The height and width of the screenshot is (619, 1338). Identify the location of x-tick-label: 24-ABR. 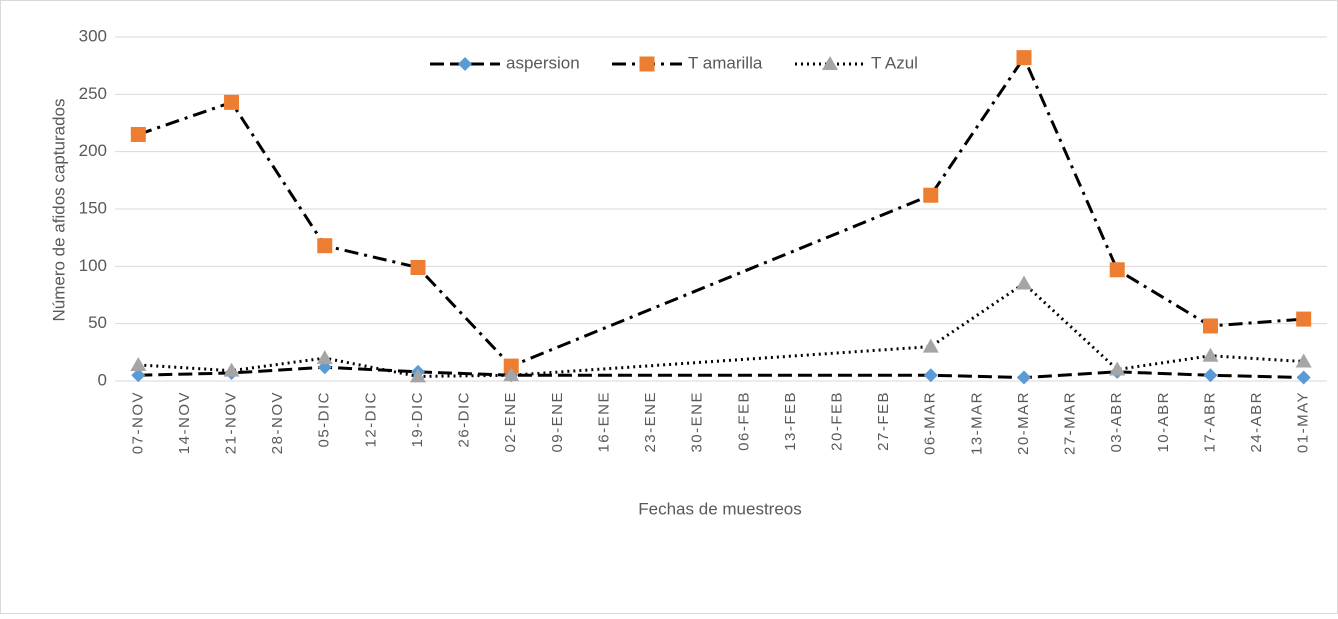
(1256, 422).